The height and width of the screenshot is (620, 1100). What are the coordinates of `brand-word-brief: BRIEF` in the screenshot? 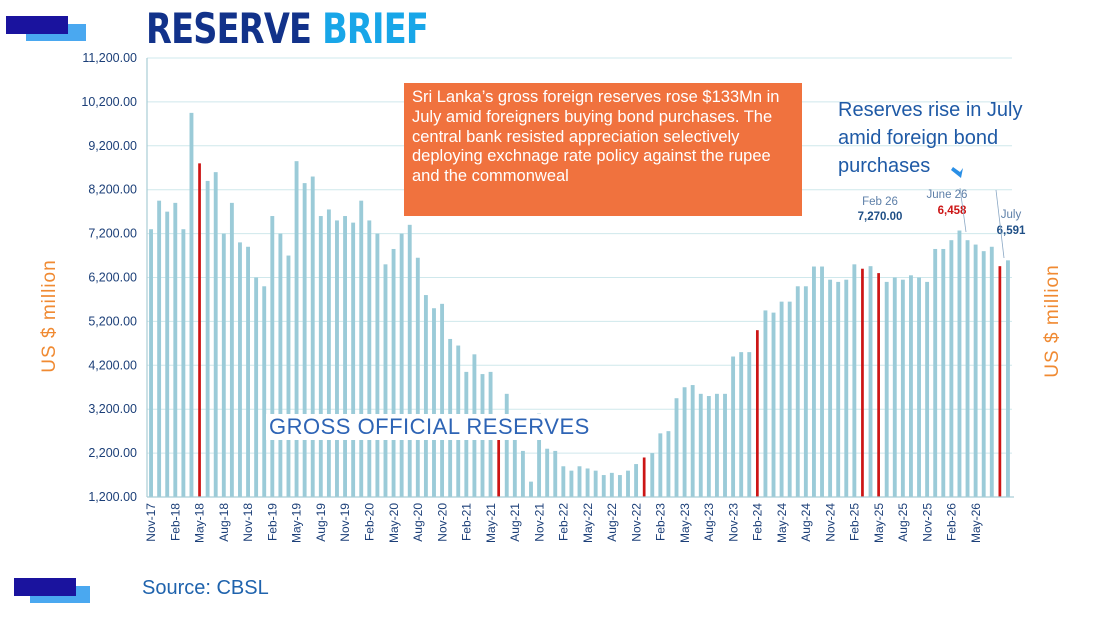 It's located at (375, 28).